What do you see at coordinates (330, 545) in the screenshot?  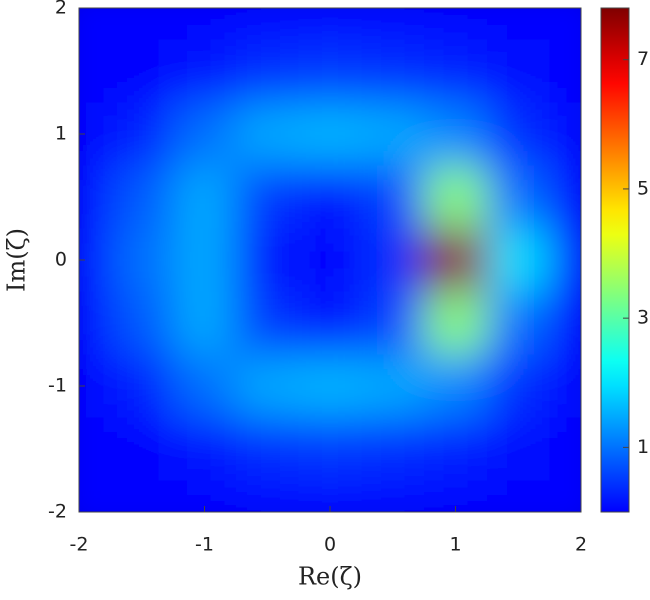 I see `x-tick-label: 0` at bounding box center [330, 545].